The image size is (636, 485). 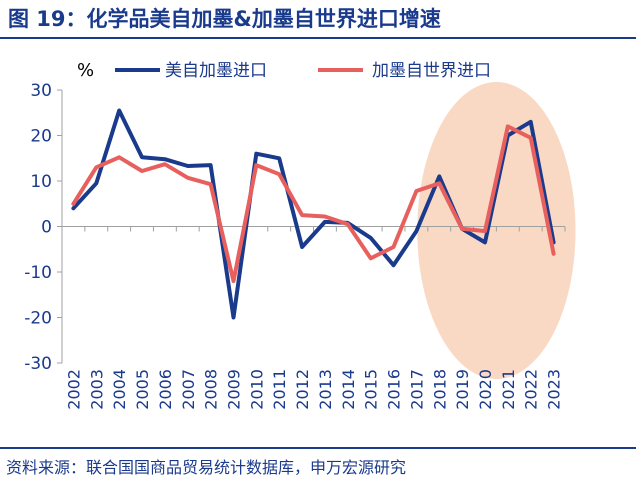 What do you see at coordinates (188, 389) in the screenshot?
I see `x-tick-label: 2007` at bounding box center [188, 389].